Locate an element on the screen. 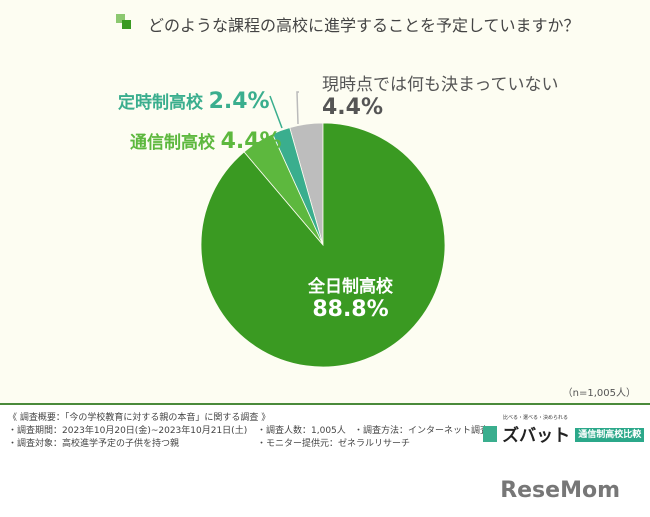 This screenshot has width=650, height=517. survey-heading: 《 調査概要：「今の学校教育に対する親の本音」に関する調査 》 is located at coordinates (139, 418).